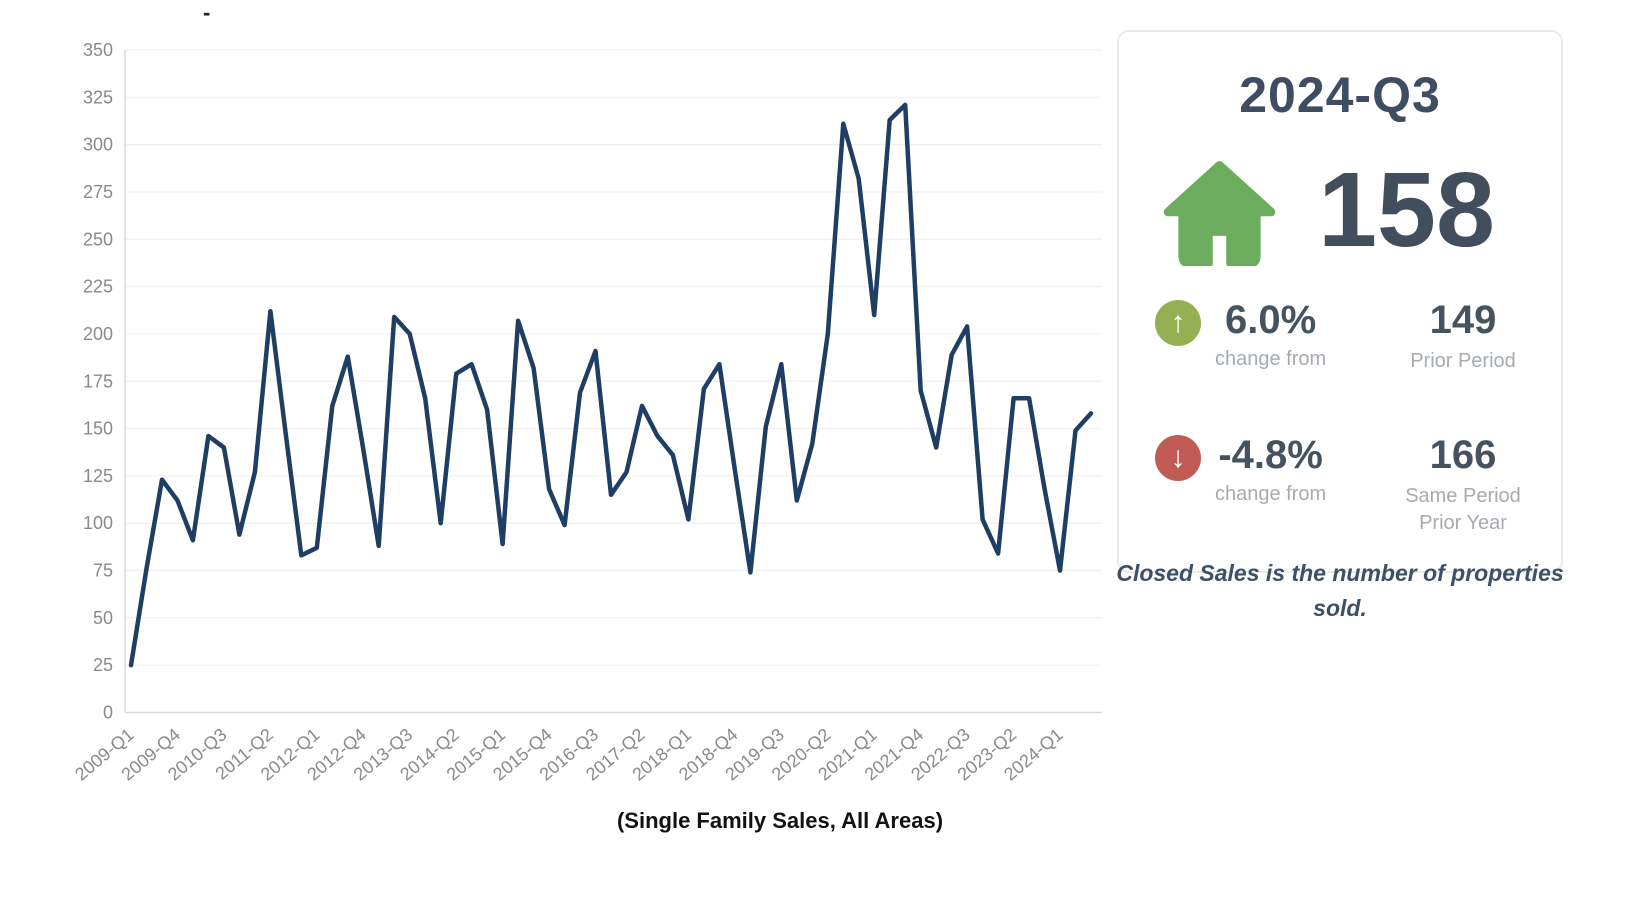  What do you see at coordinates (1178, 323) in the screenshot?
I see `up-arrow-icon: ↑` at bounding box center [1178, 323].